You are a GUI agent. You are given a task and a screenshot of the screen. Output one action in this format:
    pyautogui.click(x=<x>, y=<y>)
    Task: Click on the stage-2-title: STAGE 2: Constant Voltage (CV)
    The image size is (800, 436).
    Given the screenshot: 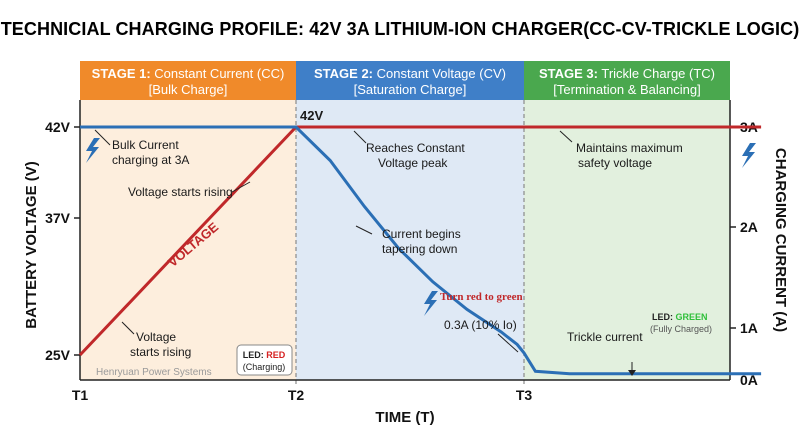 What is the action you would take?
    pyautogui.click(x=410, y=73)
    